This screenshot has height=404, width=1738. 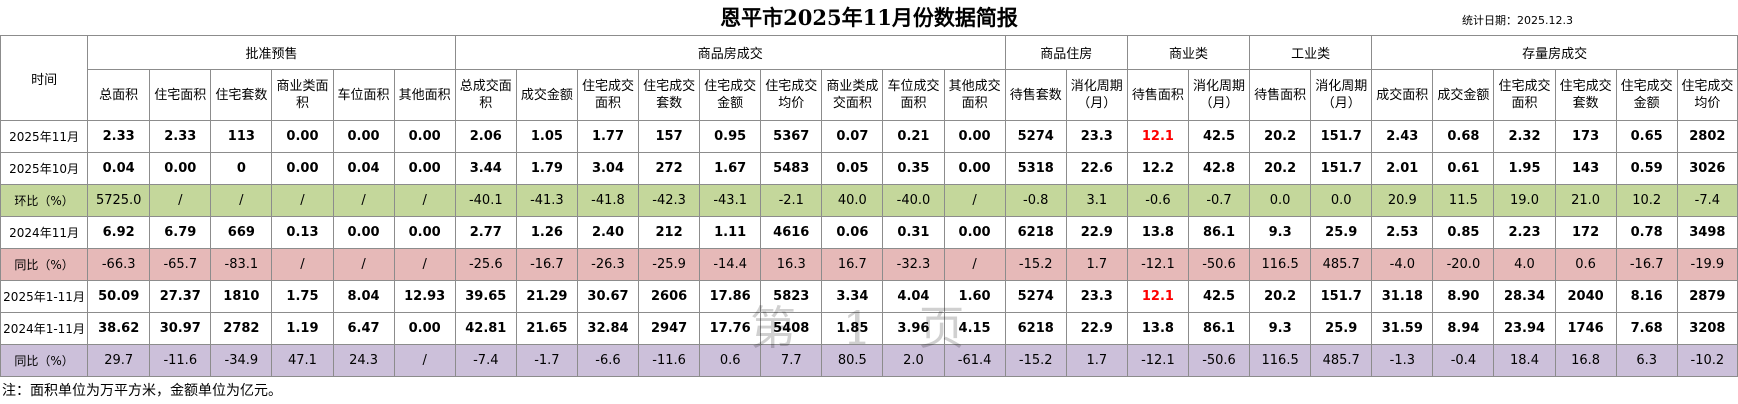 I want to click on table-cell: -20.0, so click(x=1463, y=264).